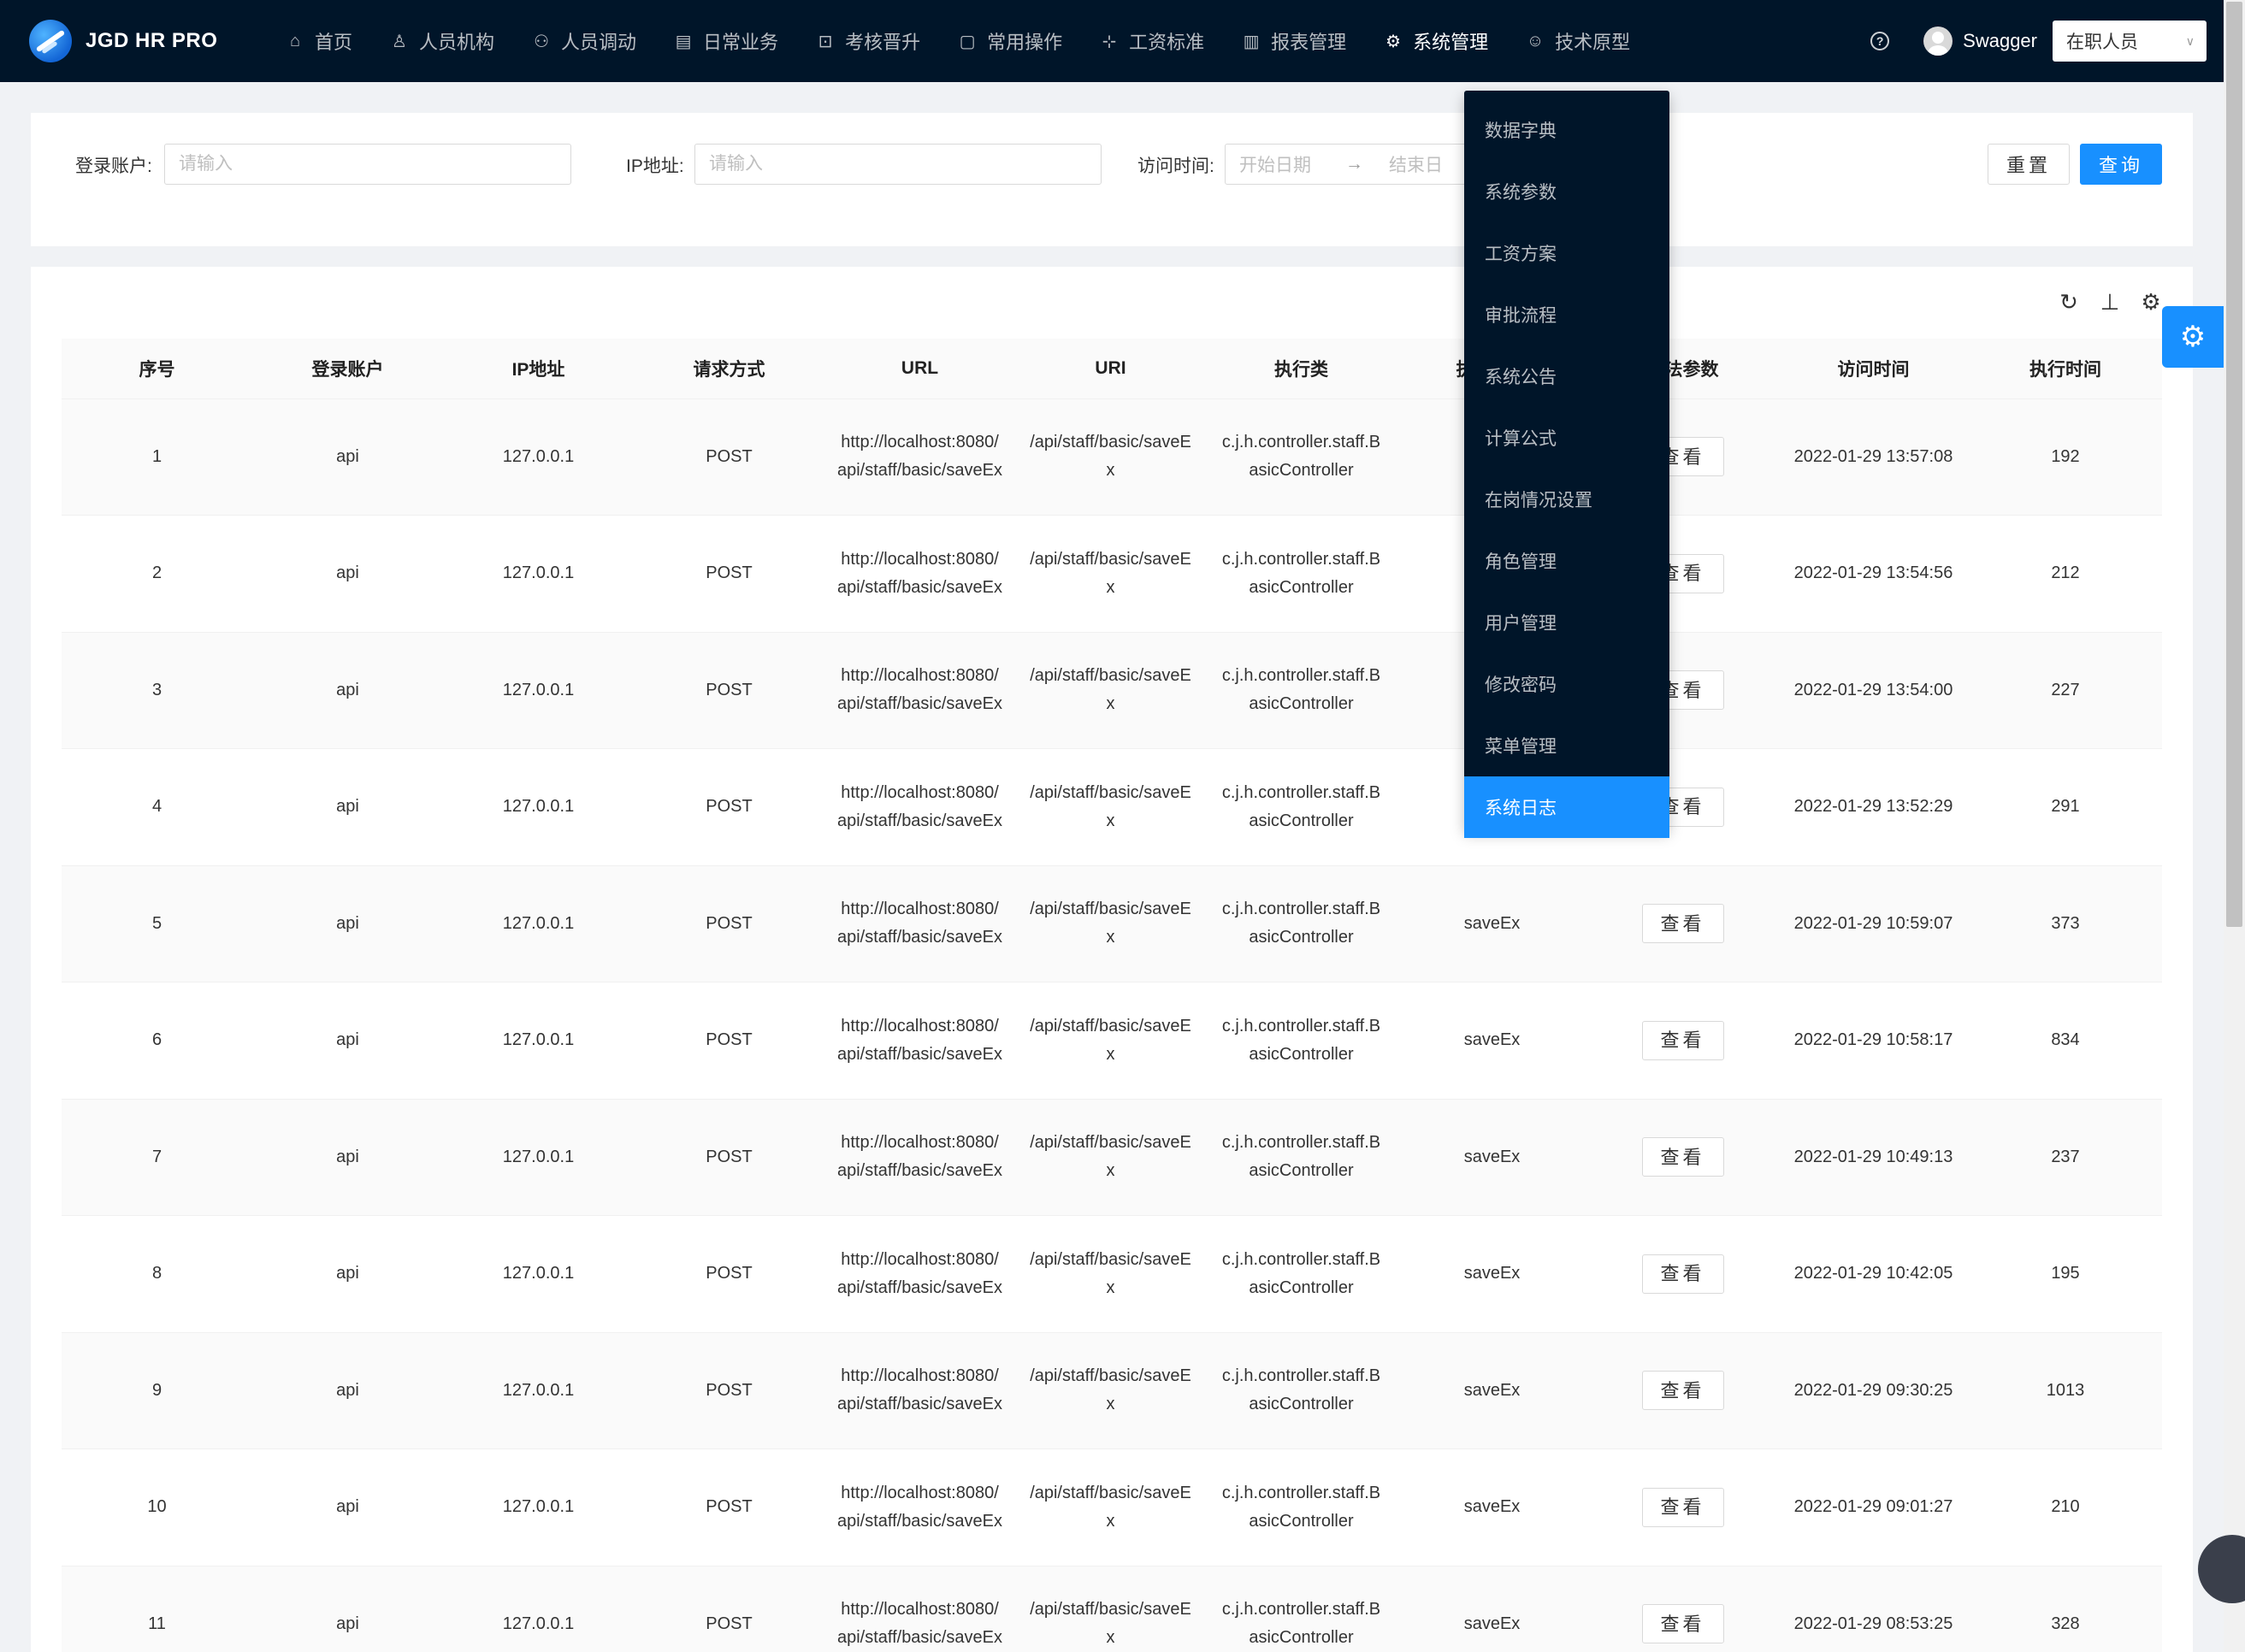  Describe the element at coordinates (2065, 1274) in the screenshot. I see `exec-time: 195` at that location.